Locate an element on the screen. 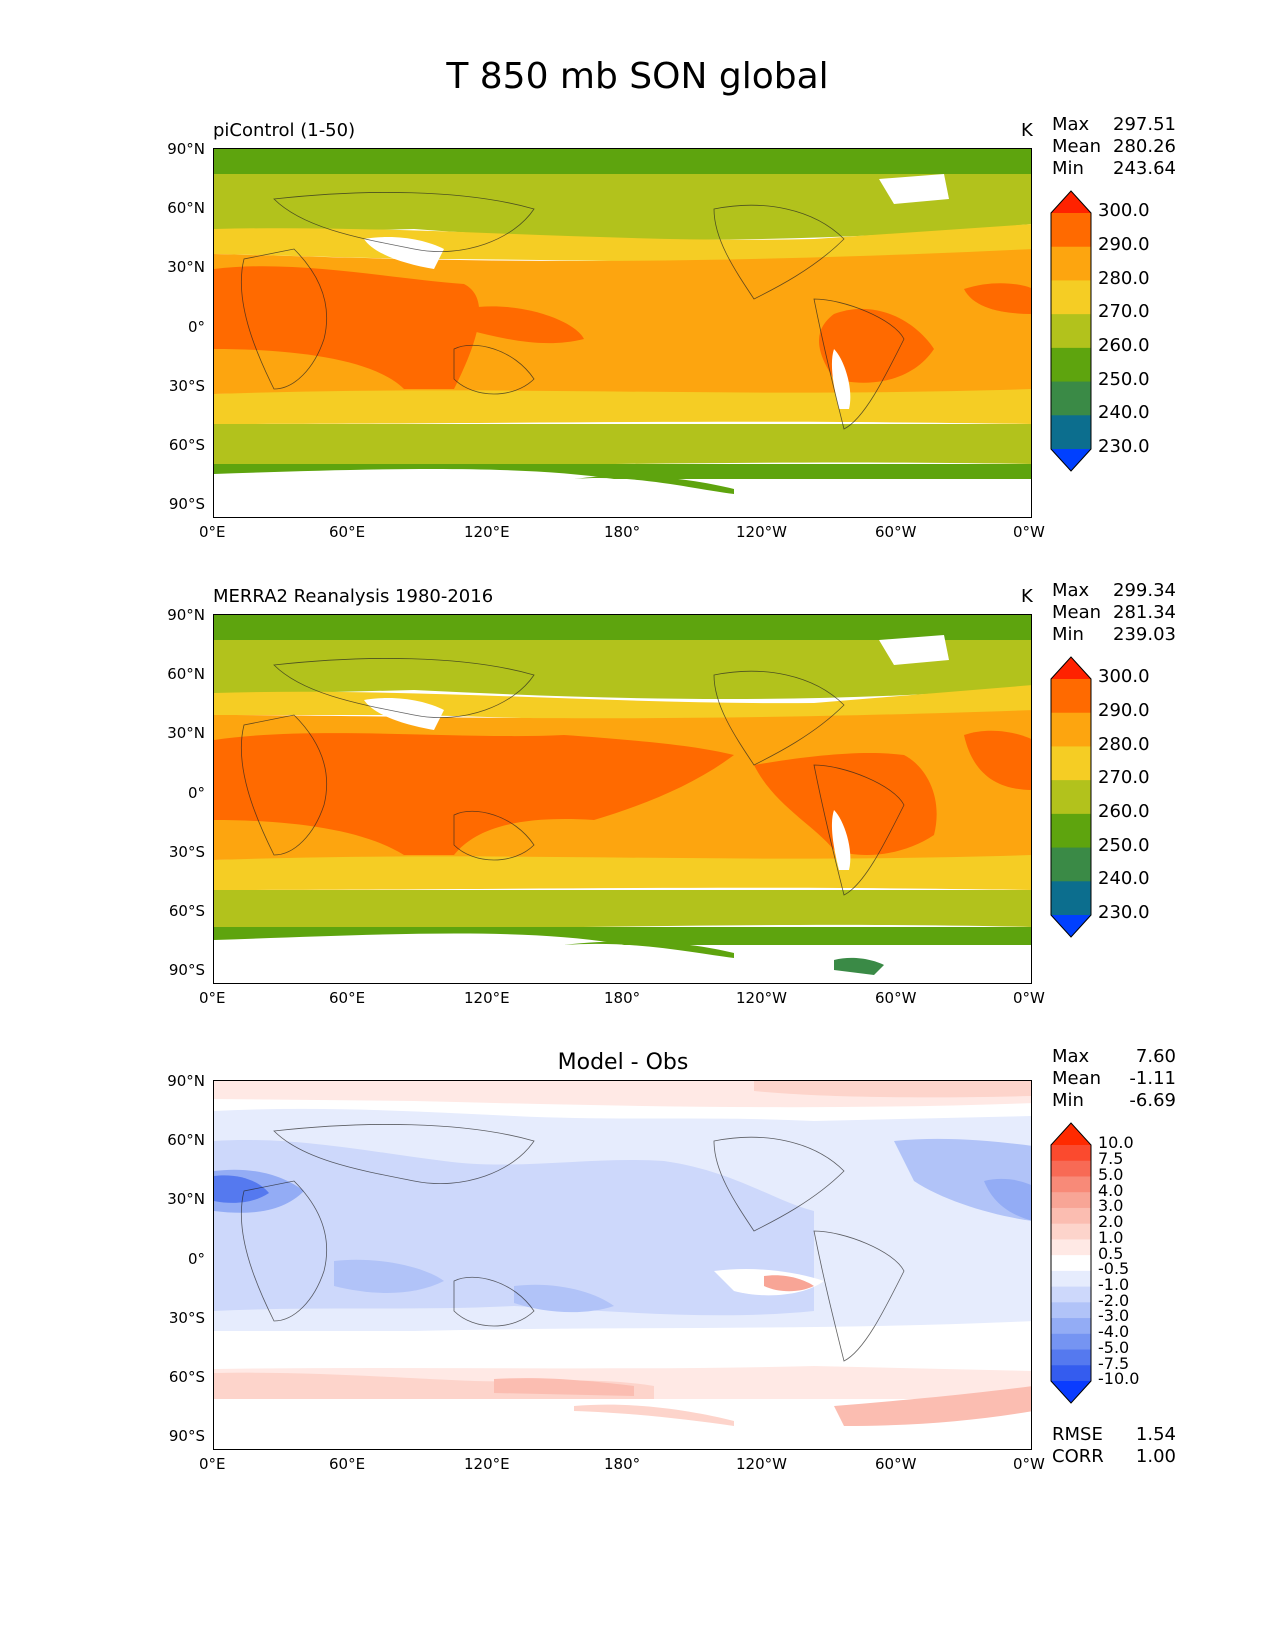  rmse-label: RMSE is located at coordinates (1077, 1434).